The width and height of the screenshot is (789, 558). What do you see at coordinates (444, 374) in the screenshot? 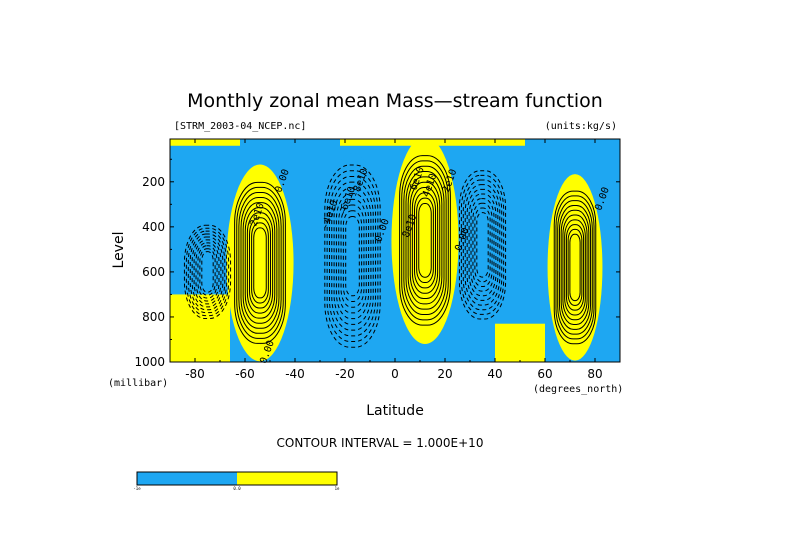
I see `x-tick-label-5: 20` at bounding box center [444, 374].